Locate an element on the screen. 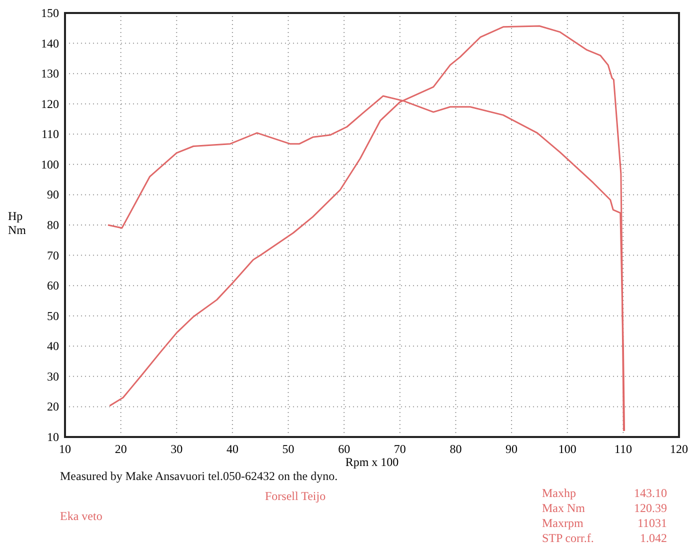  y-tick-label: 110 is located at coordinates (50, 134).